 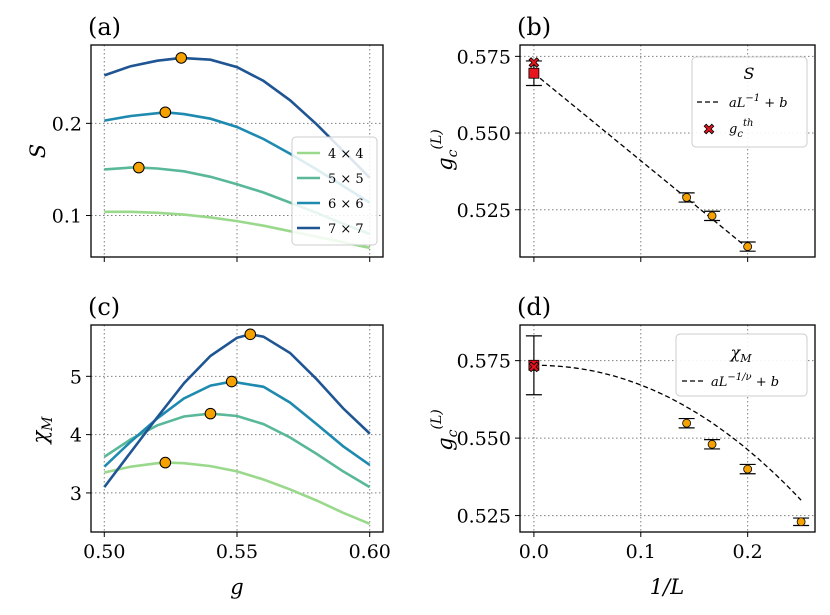 I want to click on fit-line, so click(x=641, y=160).